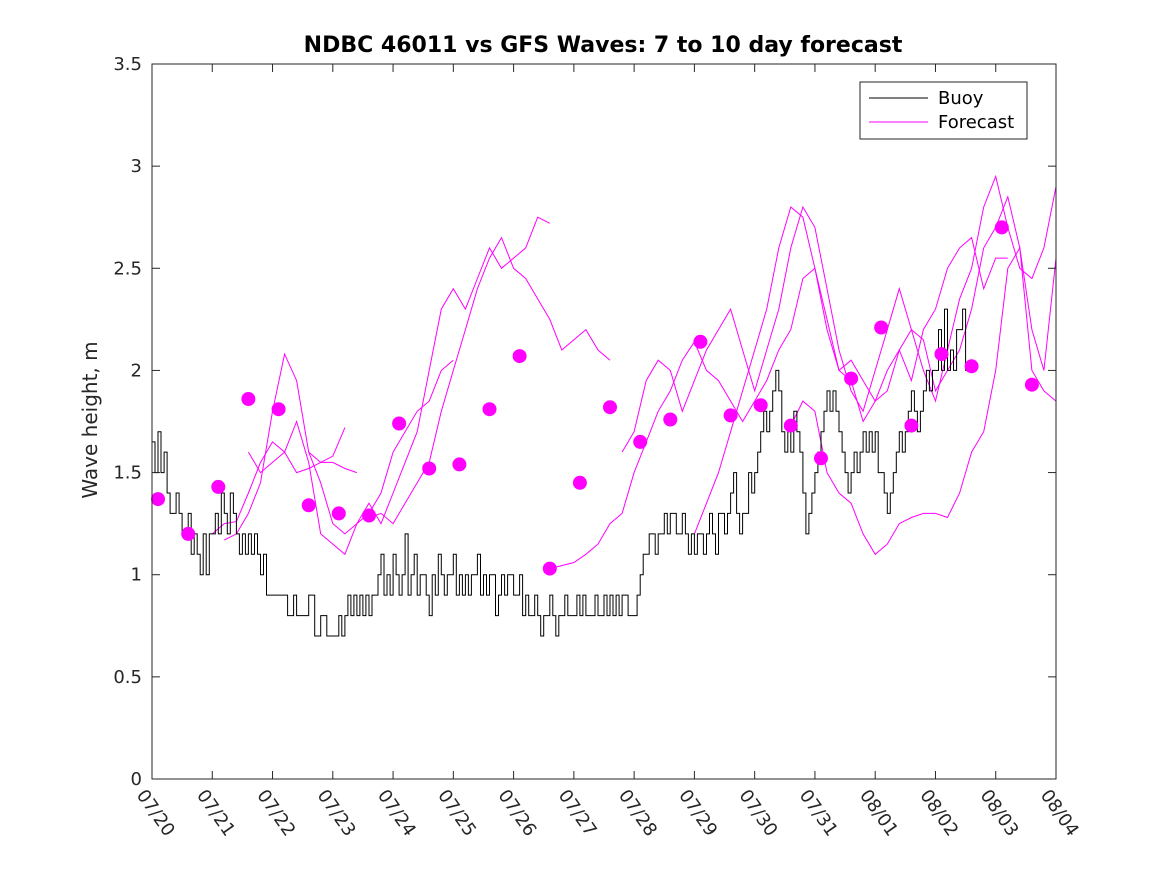 This screenshot has width=1167, height=875. Describe the element at coordinates (127, 473) in the screenshot. I see `y-tick-label: 1.5` at that location.